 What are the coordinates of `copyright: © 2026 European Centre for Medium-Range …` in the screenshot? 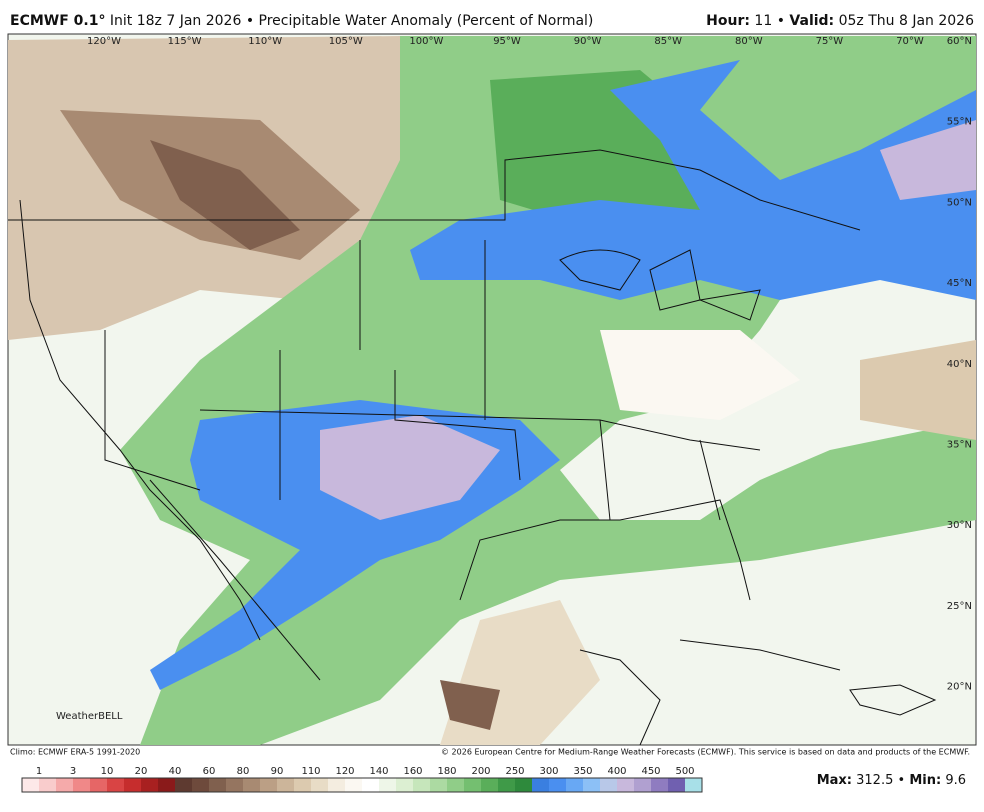 It's located at (705, 752).